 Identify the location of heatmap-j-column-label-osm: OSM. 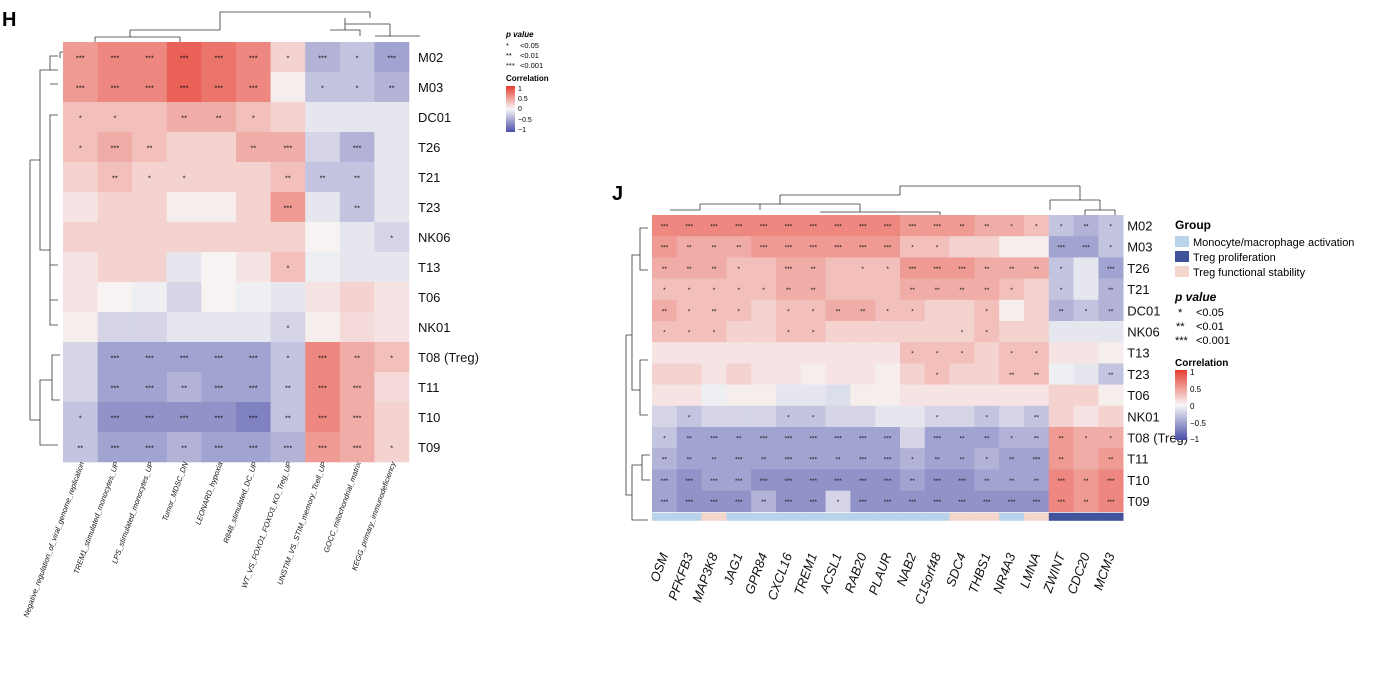
(659, 567).